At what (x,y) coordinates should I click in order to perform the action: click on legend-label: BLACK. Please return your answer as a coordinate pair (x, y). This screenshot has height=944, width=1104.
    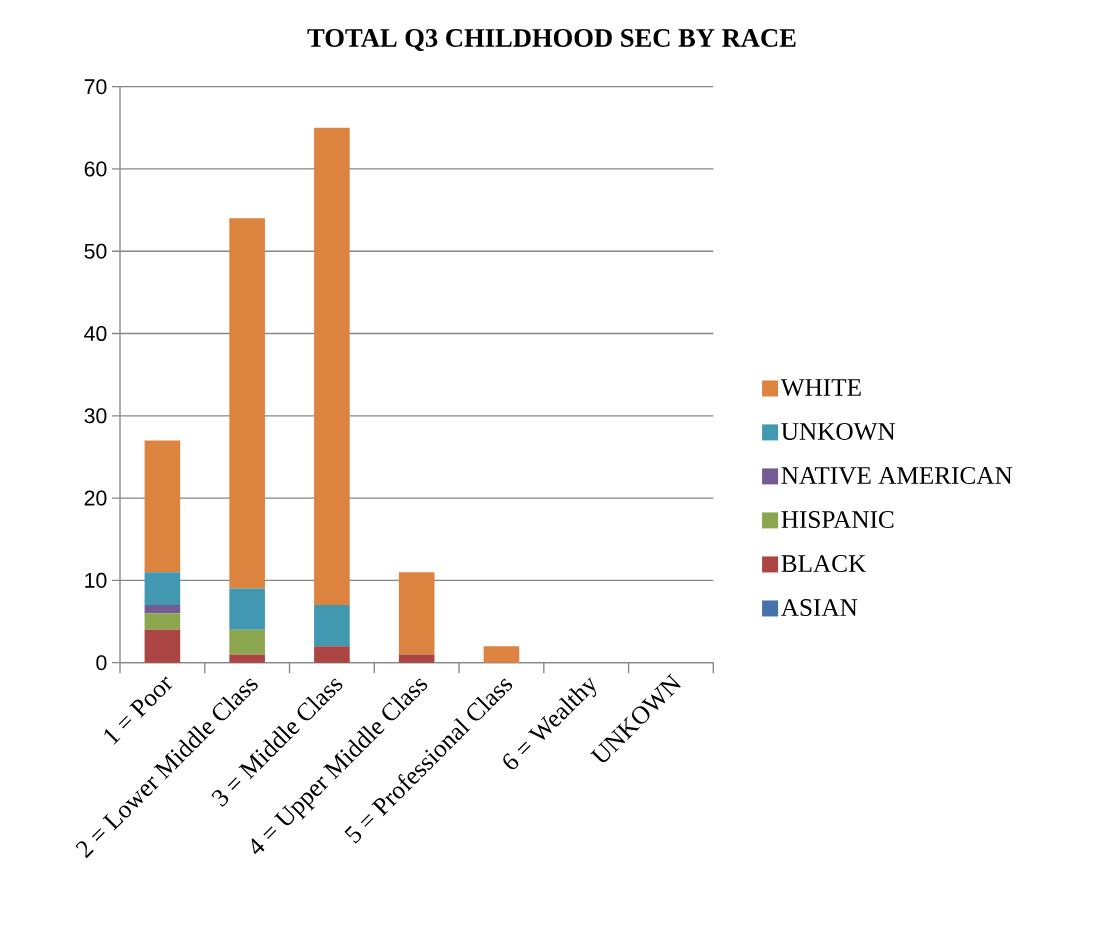
    Looking at the image, I should click on (824, 564).